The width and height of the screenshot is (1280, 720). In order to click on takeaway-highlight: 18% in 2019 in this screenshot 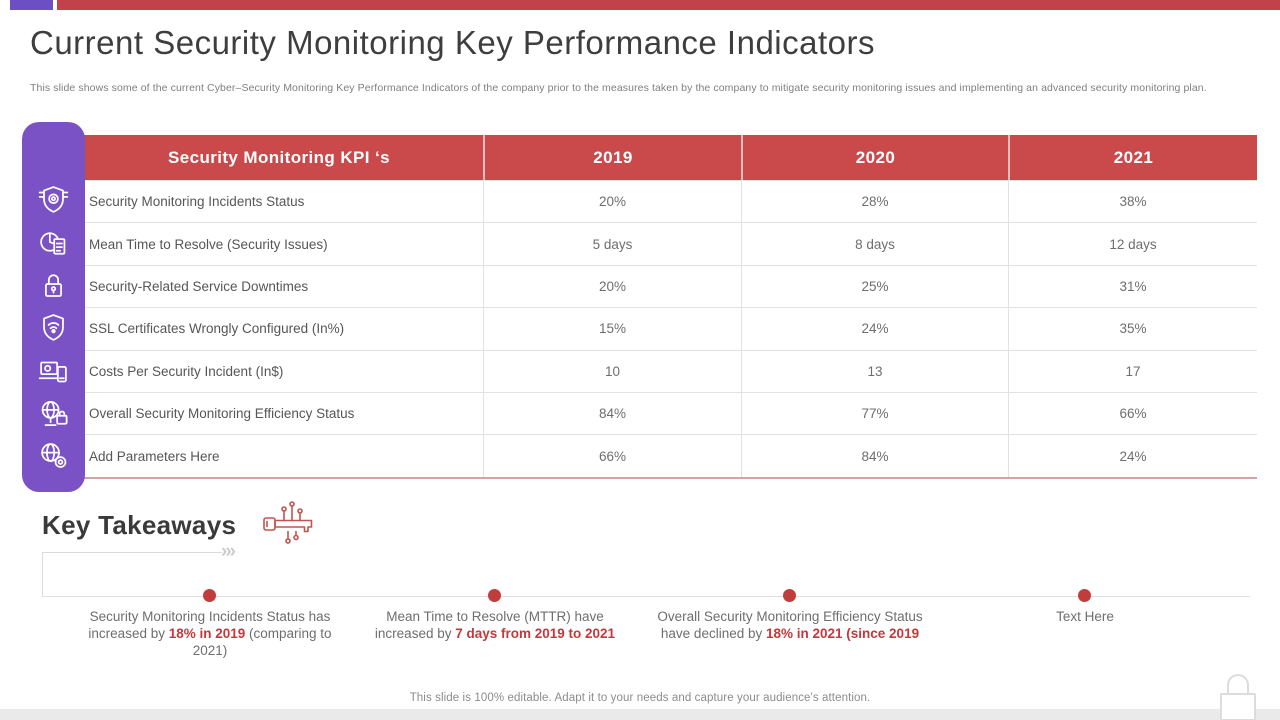, I will do `click(209, 633)`.